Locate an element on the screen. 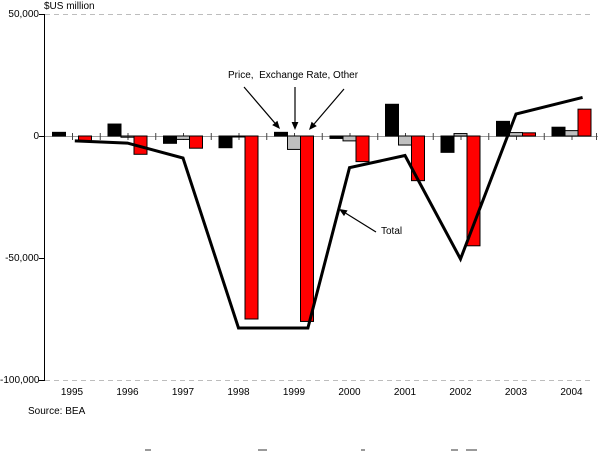 This screenshot has width=600, height=452. bar-other-2004 is located at coordinates (584, 122).